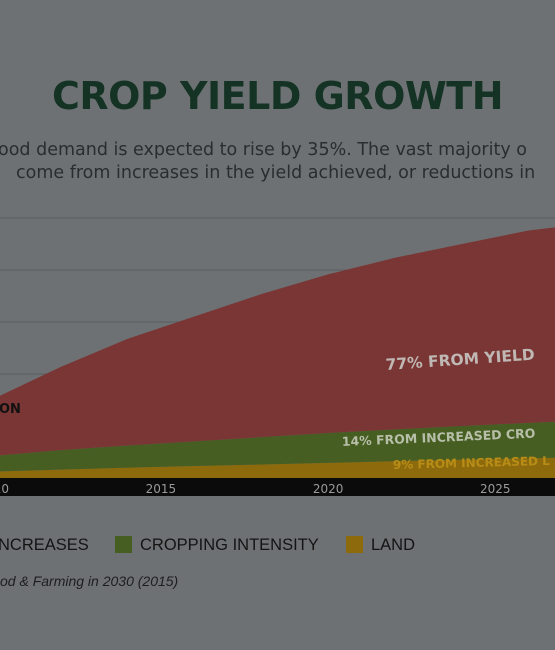 This screenshot has width=555, height=650. I want to click on legend-item-yield: NCREASES, so click(44, 545).